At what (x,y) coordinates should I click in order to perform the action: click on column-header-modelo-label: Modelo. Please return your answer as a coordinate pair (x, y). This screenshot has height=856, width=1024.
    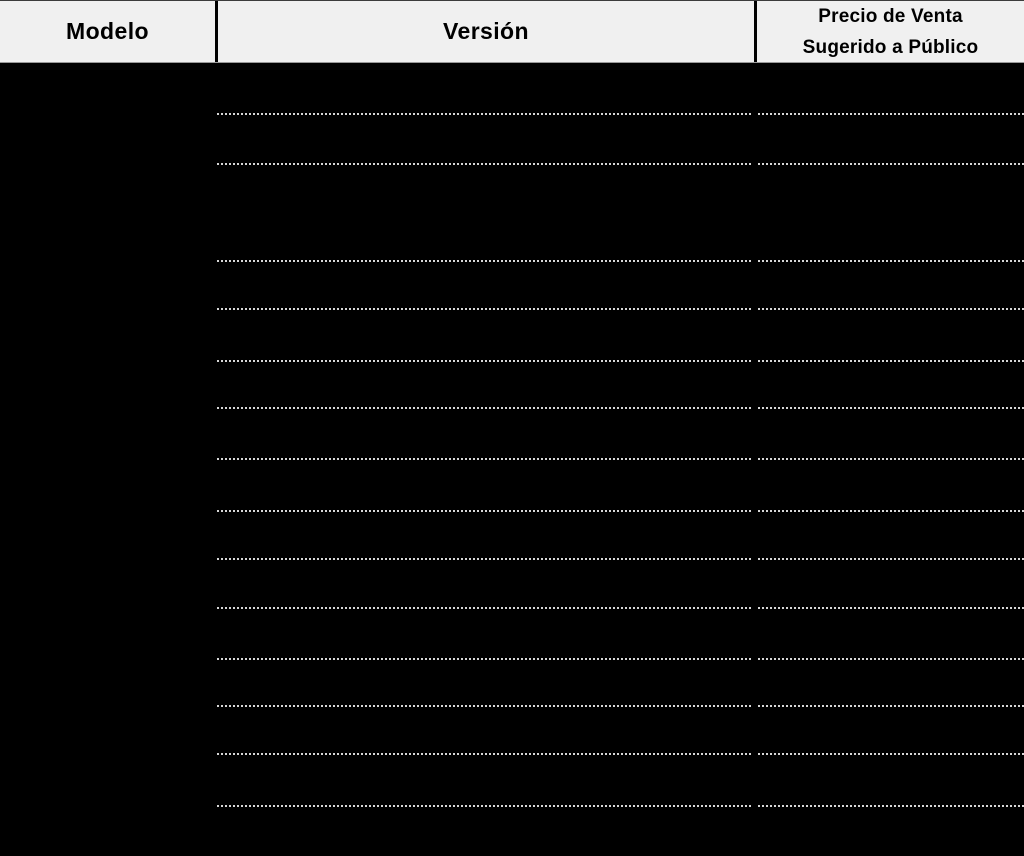
    Looking at the image, I should click on (107, 31).